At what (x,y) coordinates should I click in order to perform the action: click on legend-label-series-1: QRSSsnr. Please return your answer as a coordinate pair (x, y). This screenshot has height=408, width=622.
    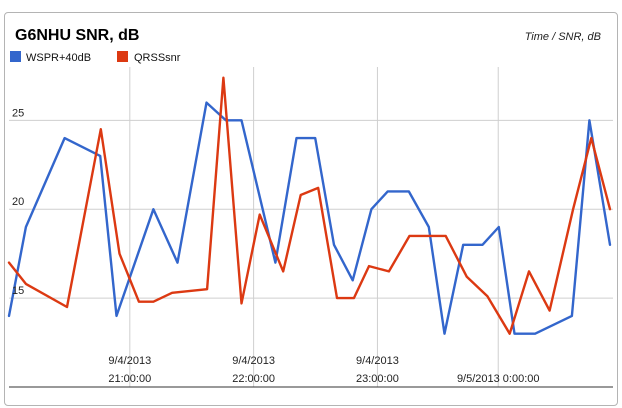
    Looking at the image, I should click on (157, 58).